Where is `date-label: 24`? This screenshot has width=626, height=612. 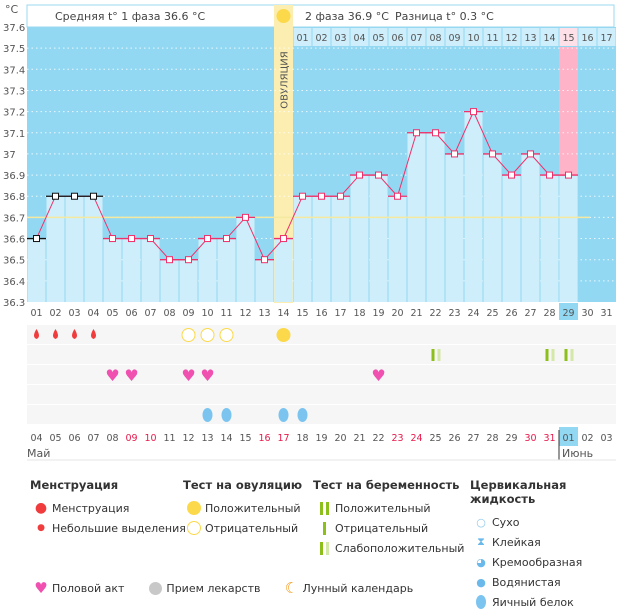 date-label: 24 is located at coordinates (416, 438).